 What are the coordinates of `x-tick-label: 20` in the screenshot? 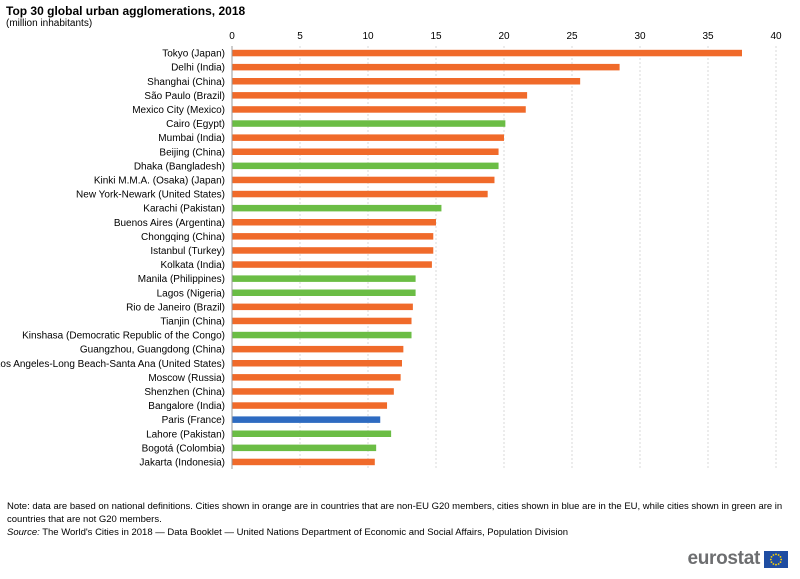 It's located at (504, 36).